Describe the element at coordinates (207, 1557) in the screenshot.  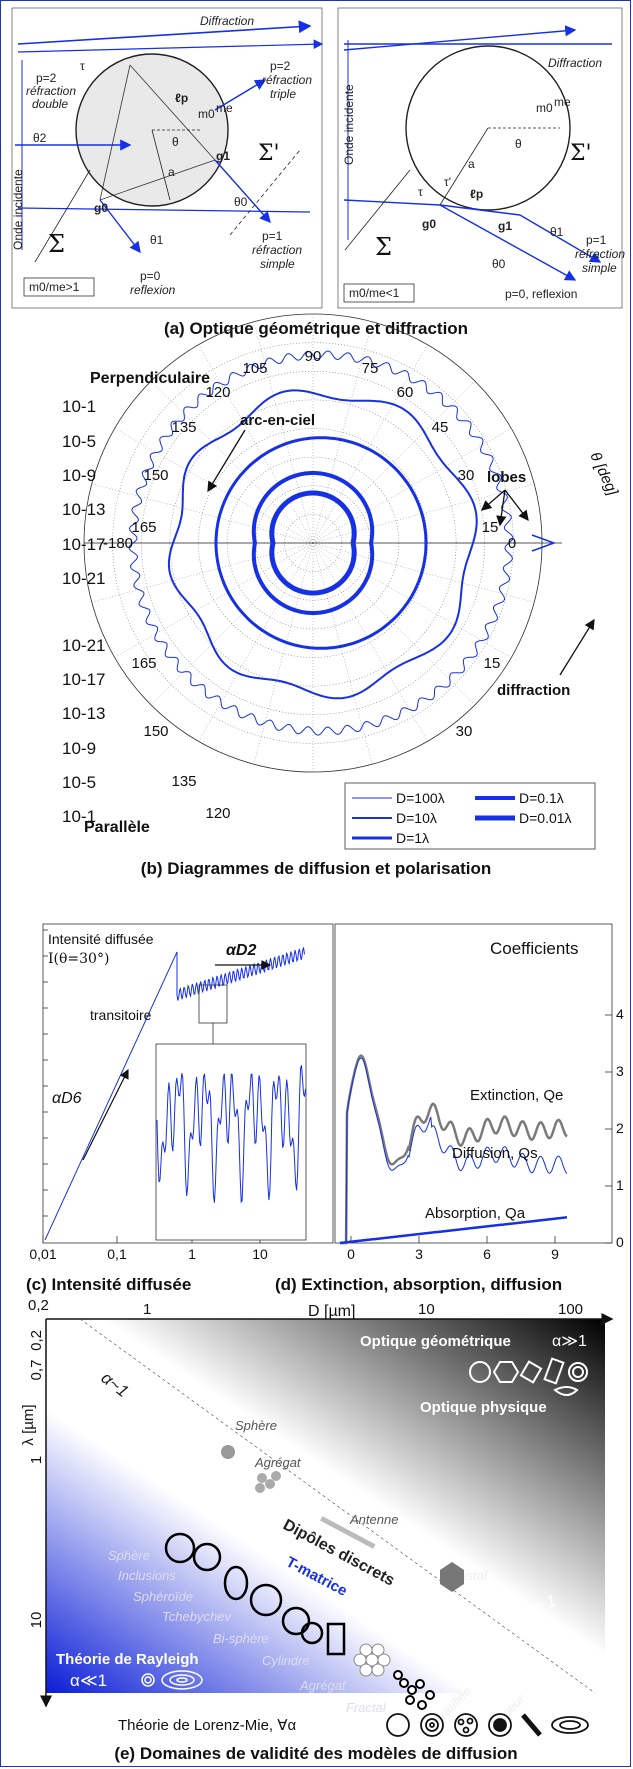
I see `shape-inclusions` at that location.